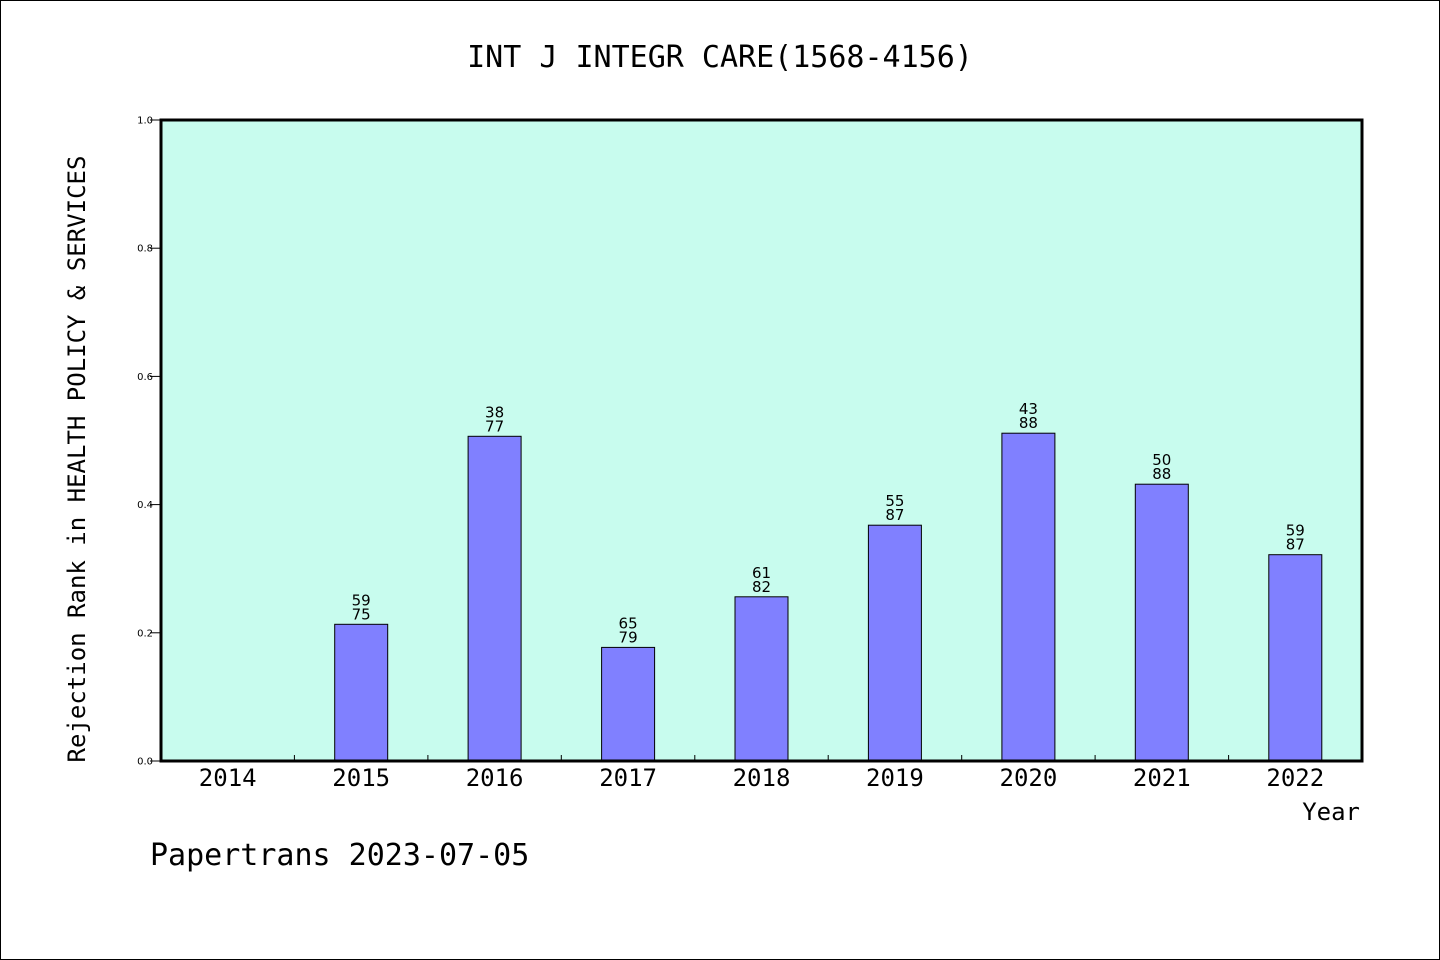 The height and width of the screenshot is (960, 1440). Describe the element at coordinates (494, 412) in the screenshot. I see `bar-label-top-2016: 38` at that location.